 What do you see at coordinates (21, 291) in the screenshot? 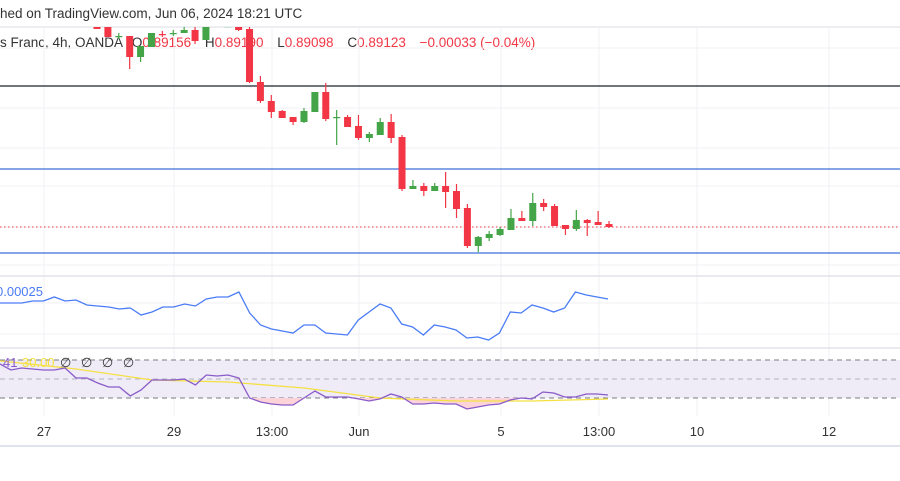
I see `indicator-value-label: 0.00025` at bounding box center [21, 291].